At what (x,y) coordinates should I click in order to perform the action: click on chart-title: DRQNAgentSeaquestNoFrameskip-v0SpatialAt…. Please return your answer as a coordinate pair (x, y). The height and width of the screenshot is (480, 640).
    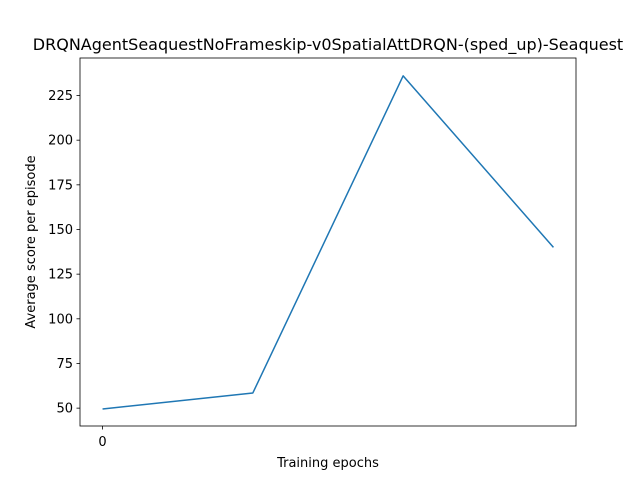
    Looking at the image, I should click on (328, 45).